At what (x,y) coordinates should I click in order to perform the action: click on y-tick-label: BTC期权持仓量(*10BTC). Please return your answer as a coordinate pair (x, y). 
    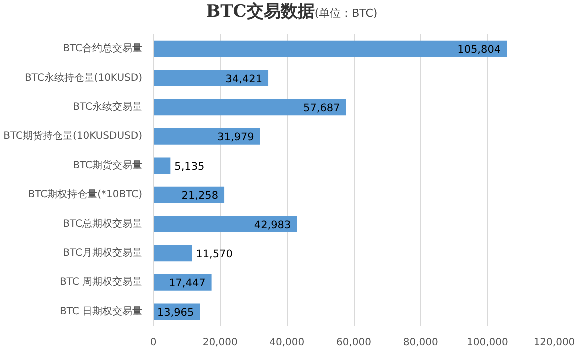
    Looking at the image, I should click on (85, 194).